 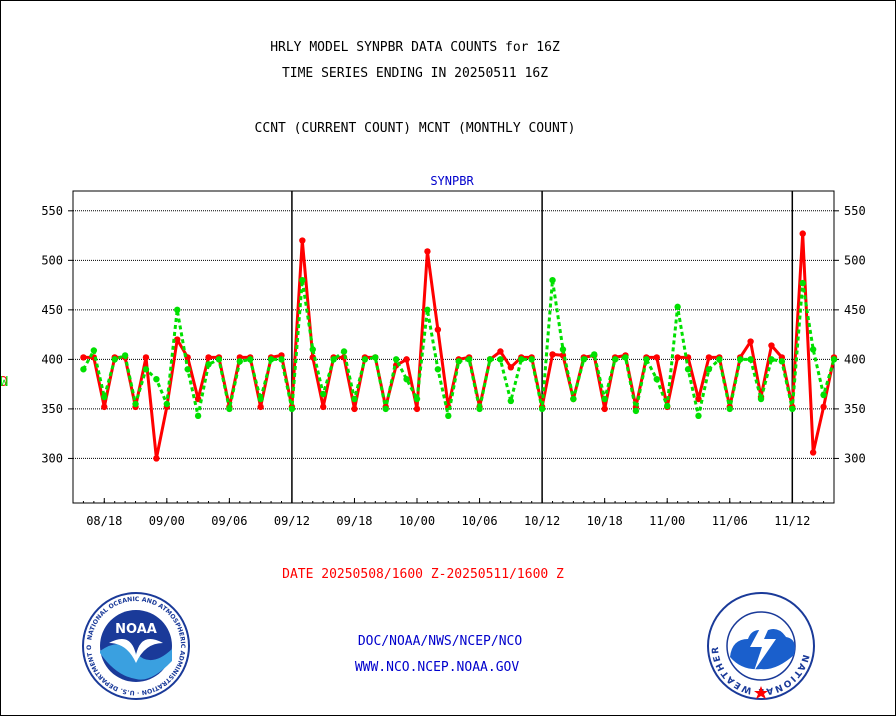 What do you see at coordinates (437, 667) in the screenshot?
I see `website-link: WWW.NCO.NCEP.NOAA.GOV` at bounding box center [437, 667].